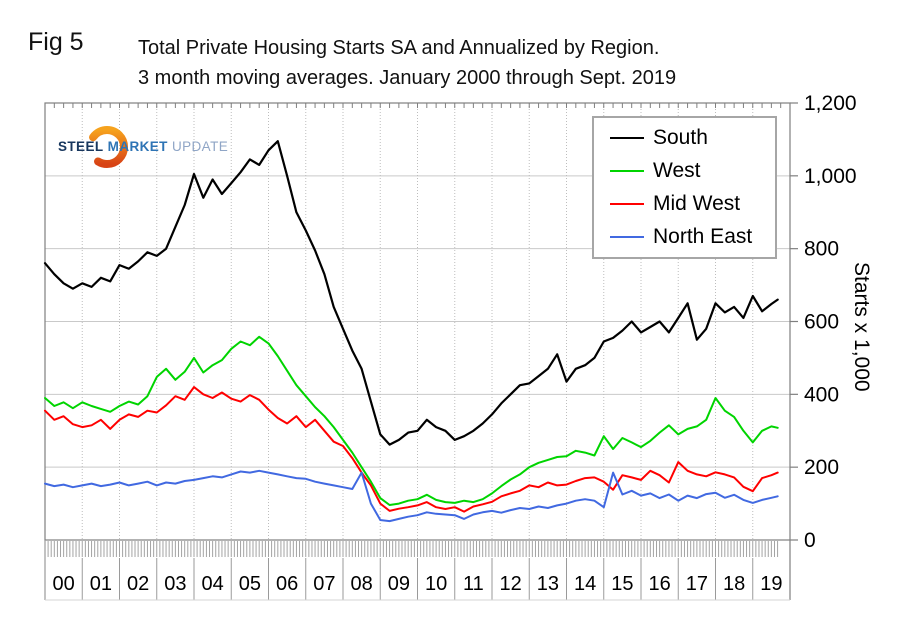  What do you see at coordinates (213, 584) in the screenshot?
I see `x-year-label: 04` at bounding box center [213, 584].